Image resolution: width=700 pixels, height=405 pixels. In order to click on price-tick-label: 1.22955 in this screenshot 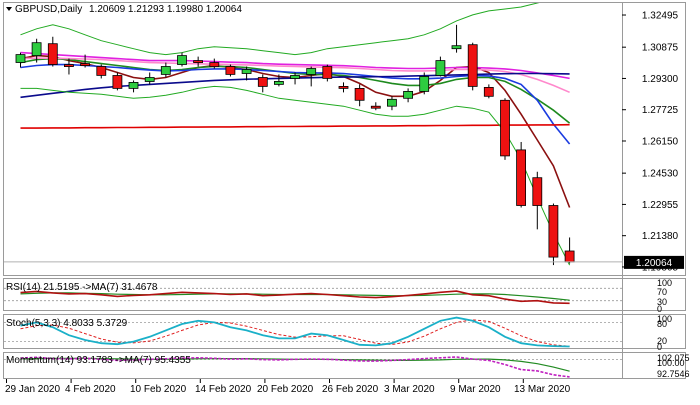, I will do `click(660, 205)`.